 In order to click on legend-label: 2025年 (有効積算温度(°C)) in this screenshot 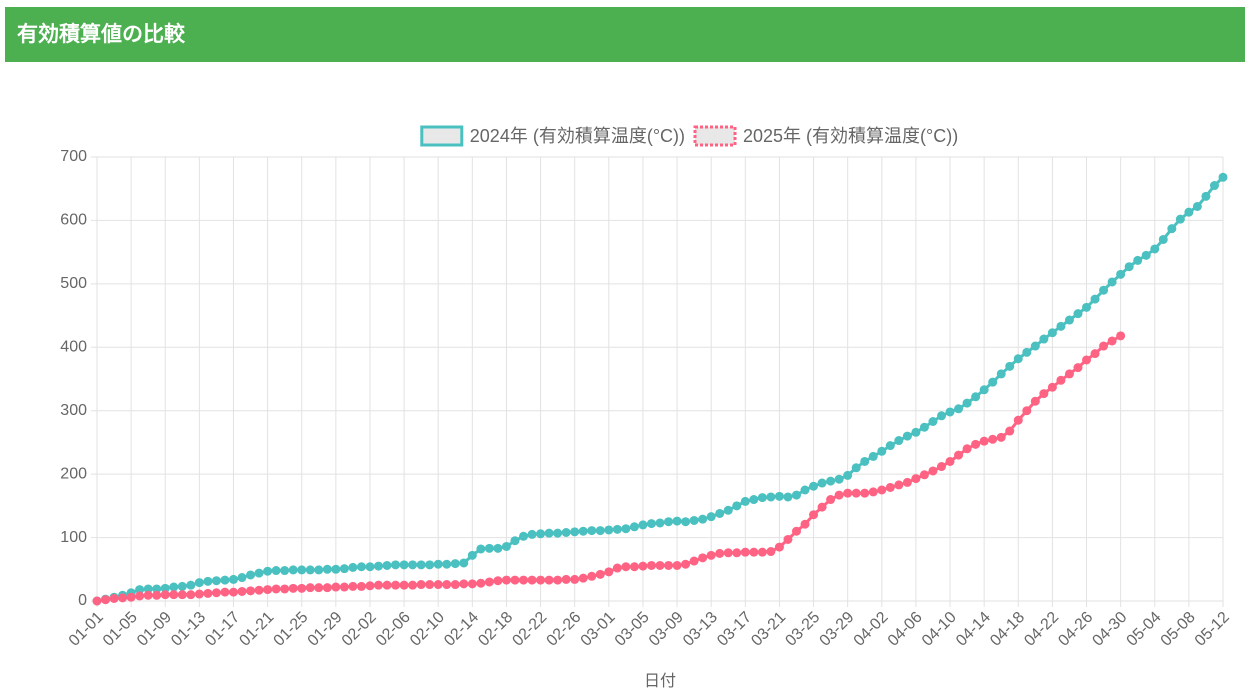, I will do `click(850, 136)`.